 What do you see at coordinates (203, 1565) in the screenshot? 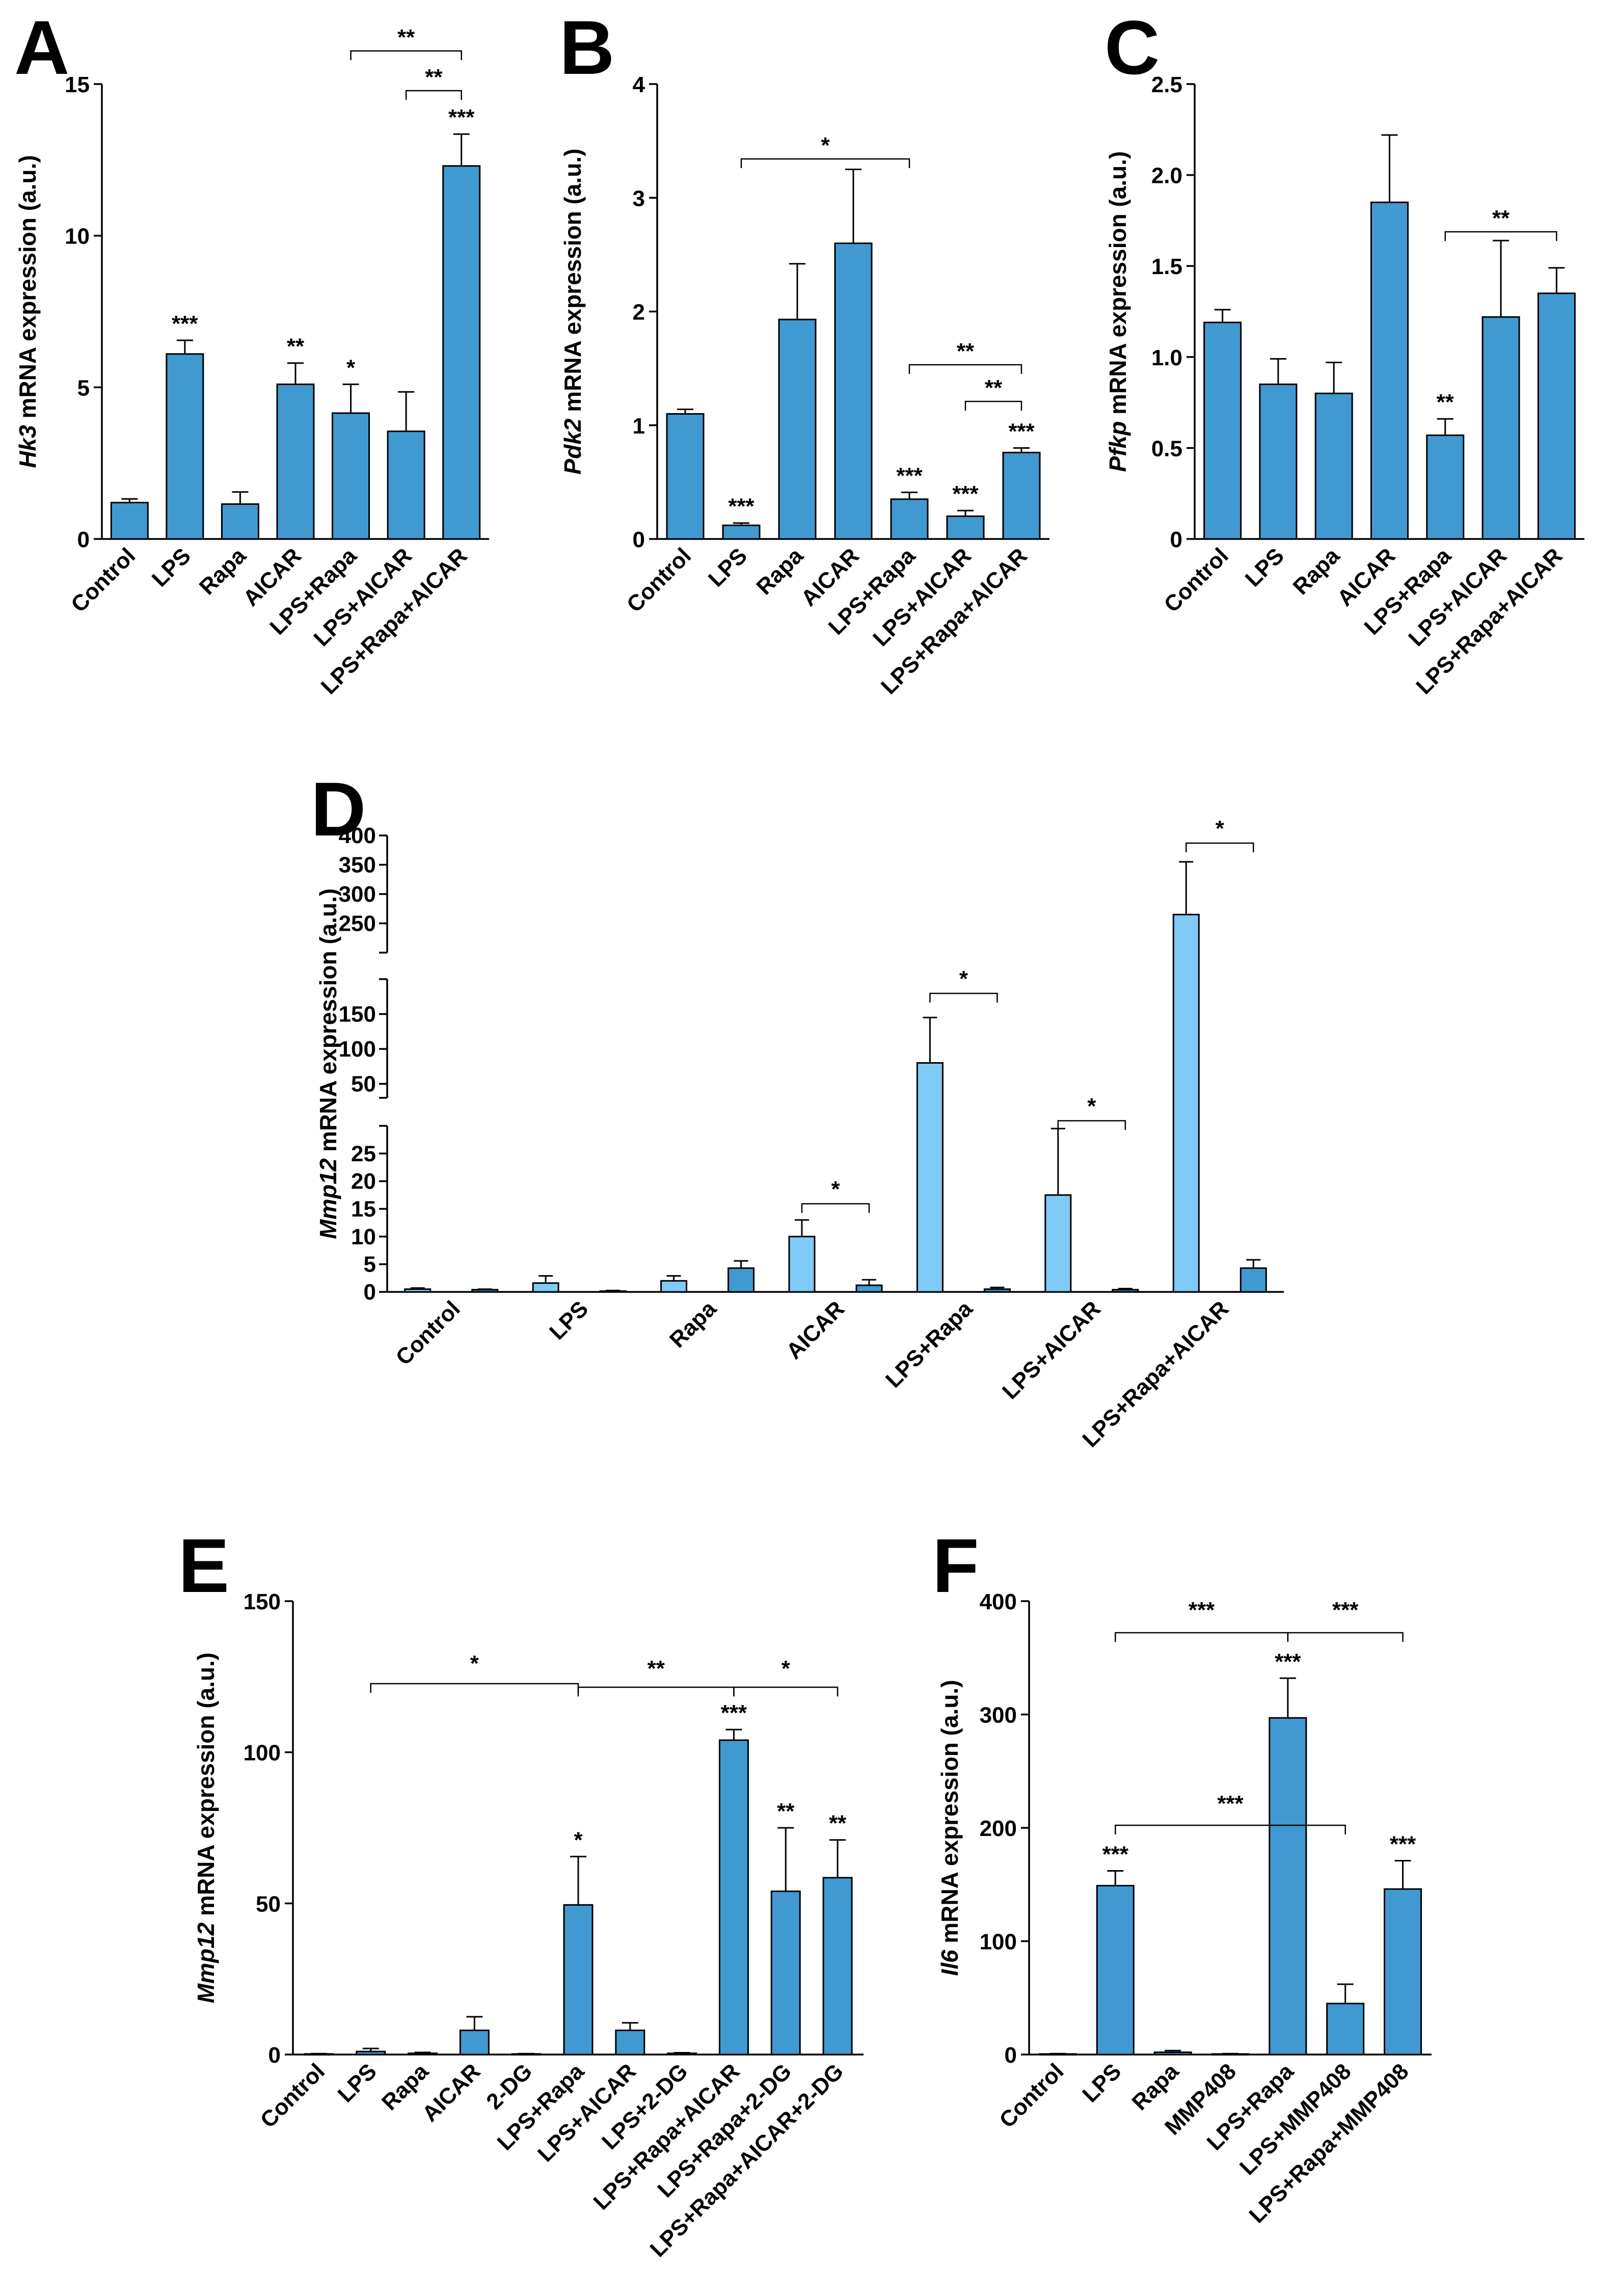
I see `svg-text: E` at bounding box center [203, 1565].